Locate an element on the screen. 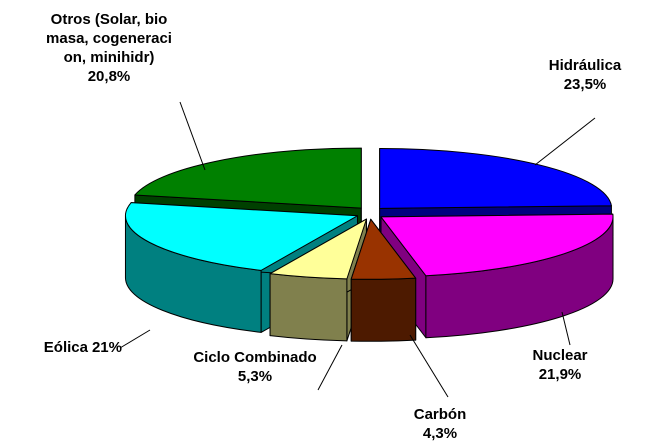  category-label: Hidráulica is located at coordinates (585, 65).